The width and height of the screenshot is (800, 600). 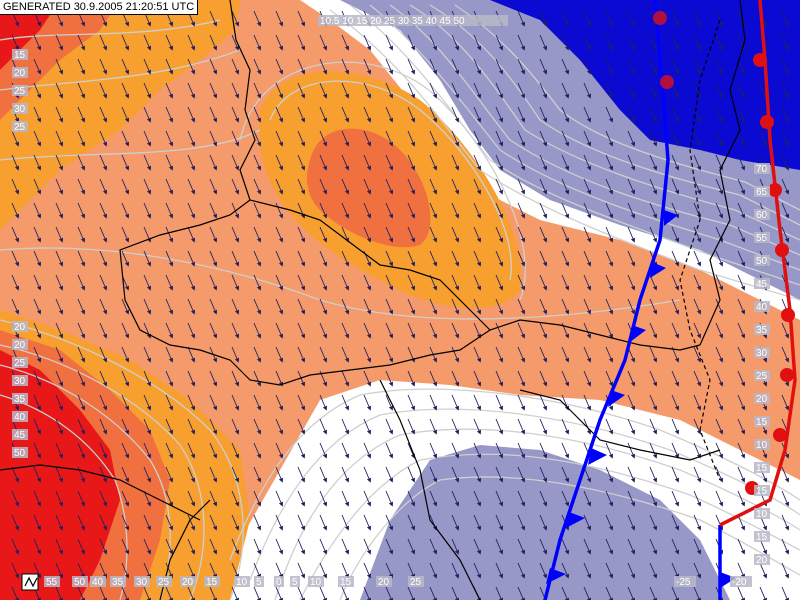 I want to click on svg-text: 5, so click(x=259, y=582).